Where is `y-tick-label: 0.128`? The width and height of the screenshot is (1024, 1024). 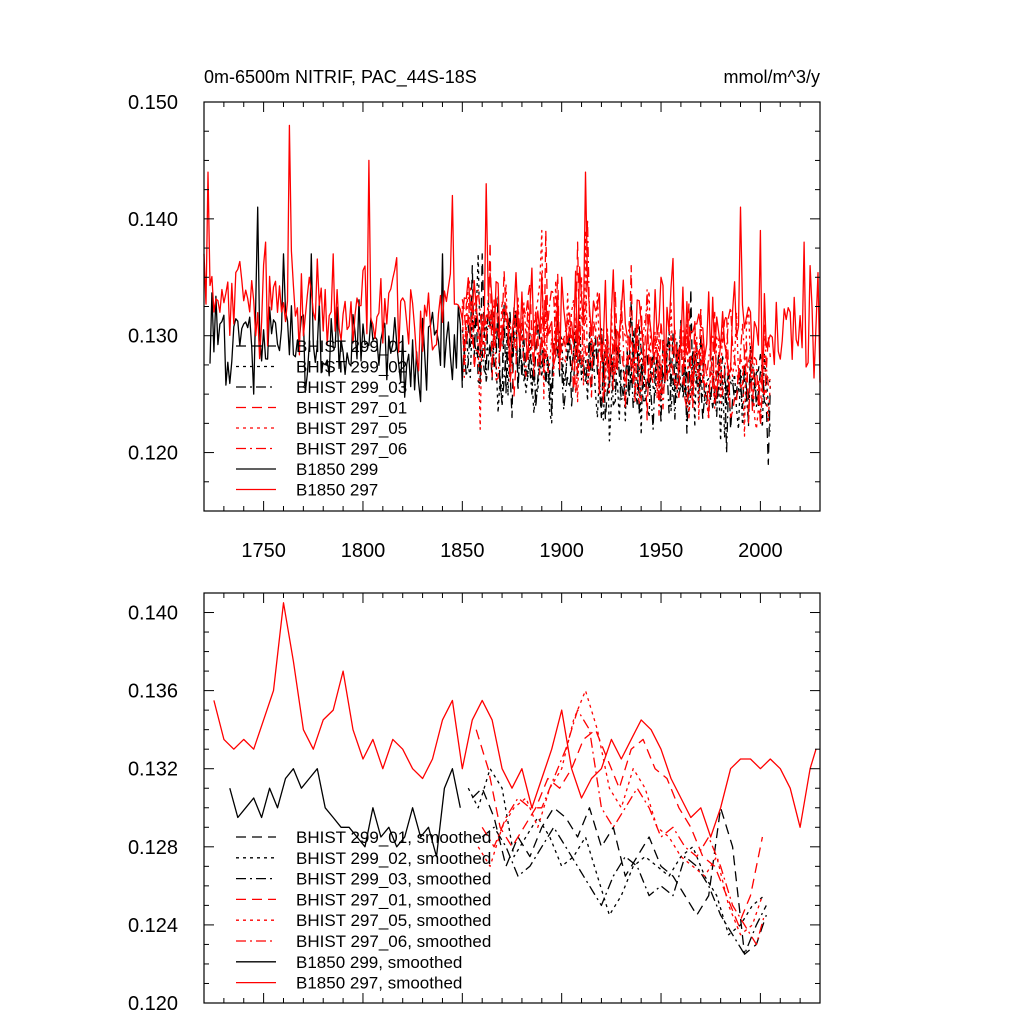
y-tick-label: 0.128 is located at coordinates (153, 848).